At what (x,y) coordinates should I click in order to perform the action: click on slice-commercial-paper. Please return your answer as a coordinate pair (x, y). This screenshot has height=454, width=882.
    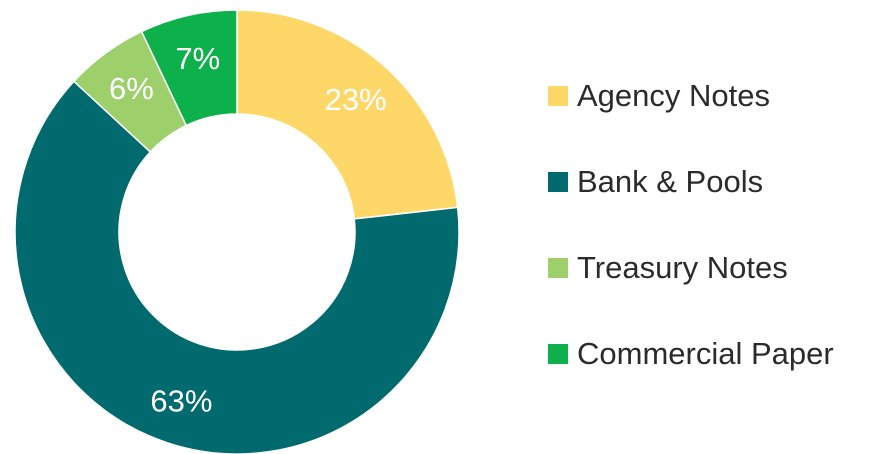
    Looking at the image, I should click on (189, 68).